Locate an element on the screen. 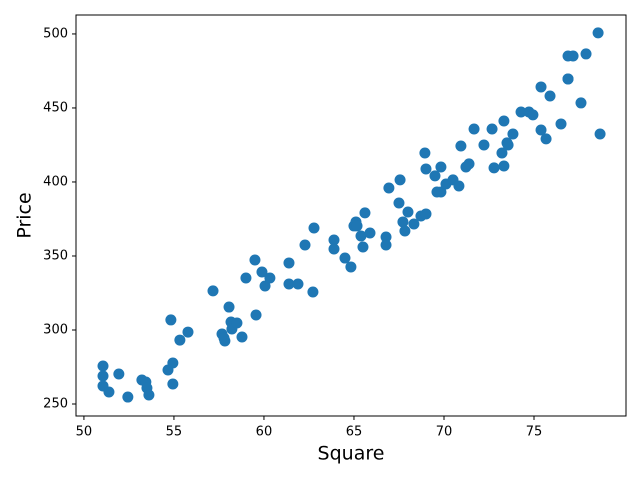 This screenshot has width=640, height=480. y-tick-label: 350 is located at coordinates (55, 255).